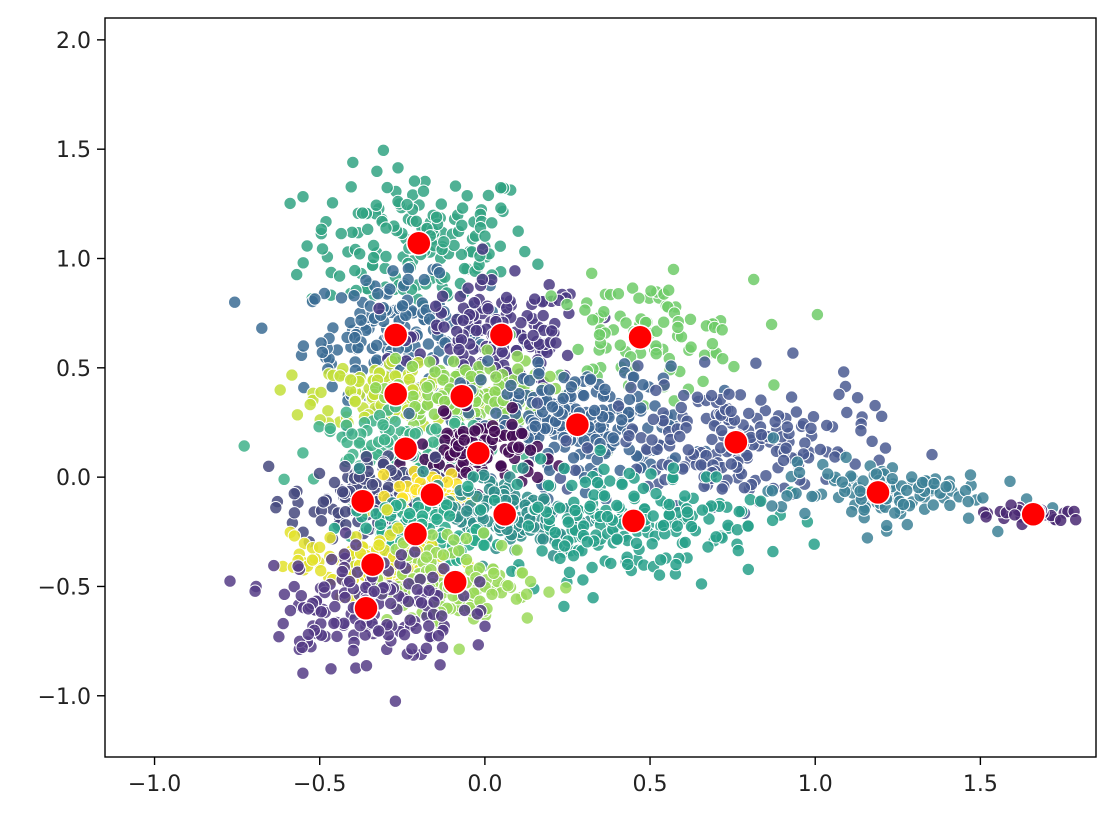  What do you see at coordinates (73, 478) in the screenshot?
I see `y-tick-label: 0.0` at bounding box center [73, 478].